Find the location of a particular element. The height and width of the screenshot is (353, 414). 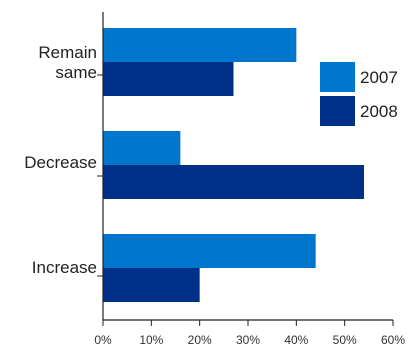

x-axis-ticks: 0% 10% 20% 30% 40% 50% 60% is located at coordinates (249, 333).